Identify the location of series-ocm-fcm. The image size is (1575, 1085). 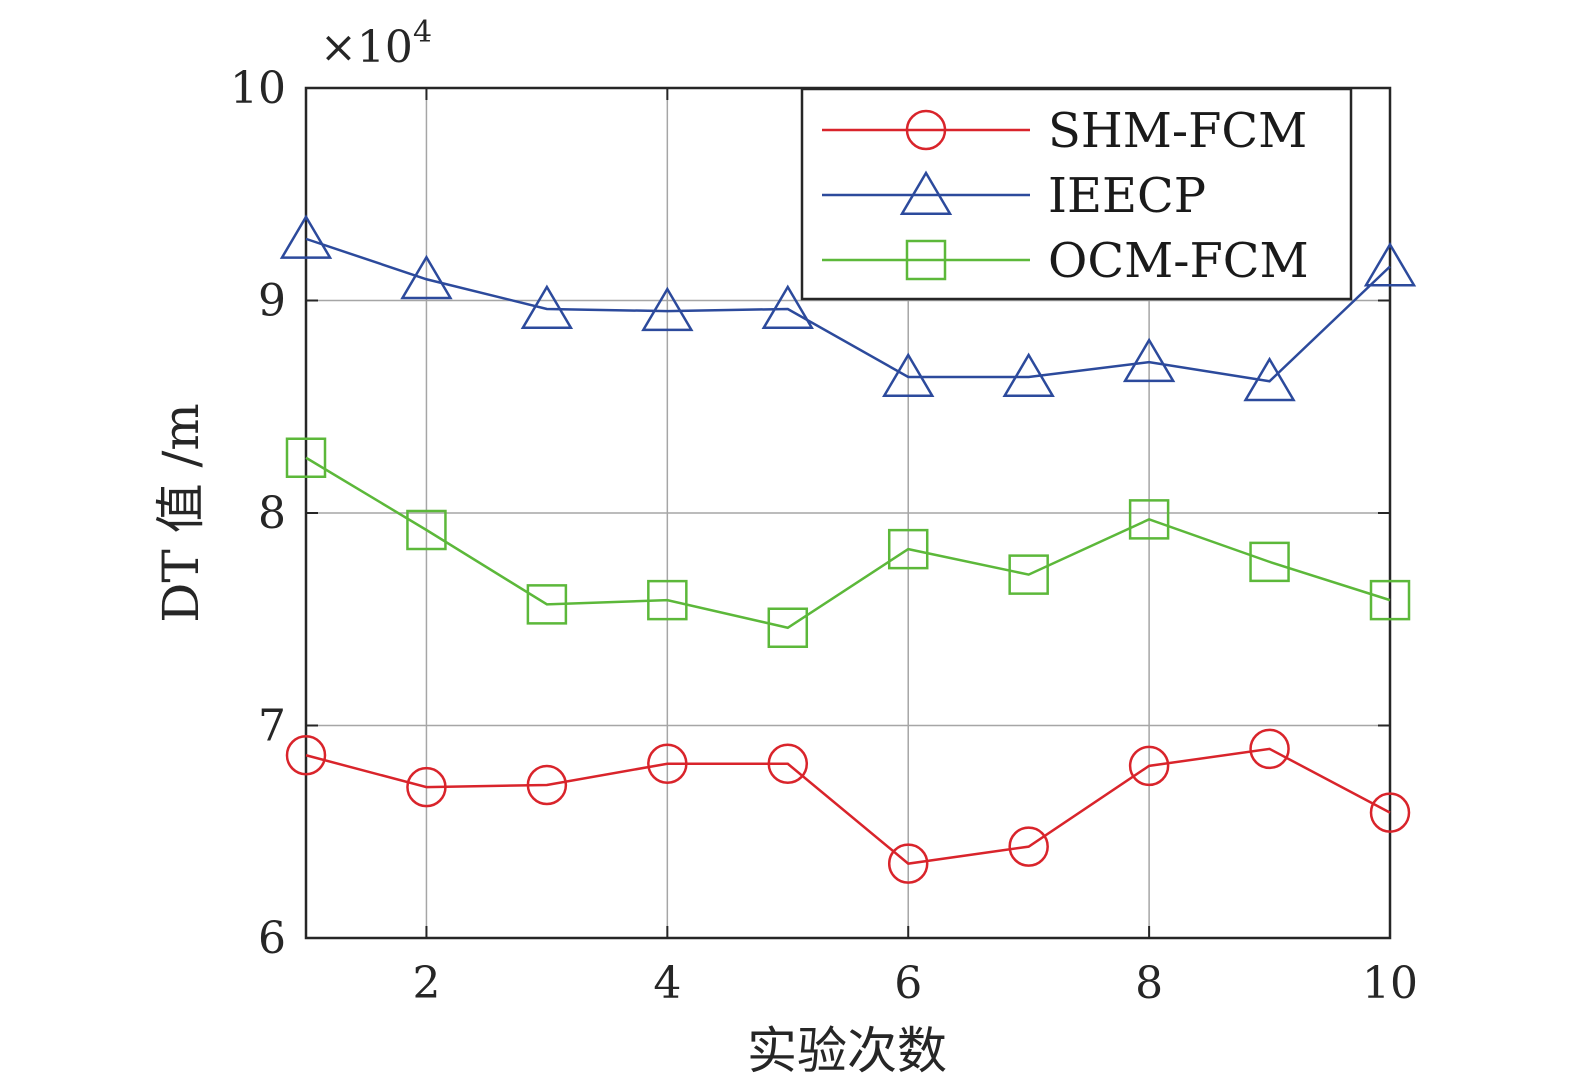
(848, 542).